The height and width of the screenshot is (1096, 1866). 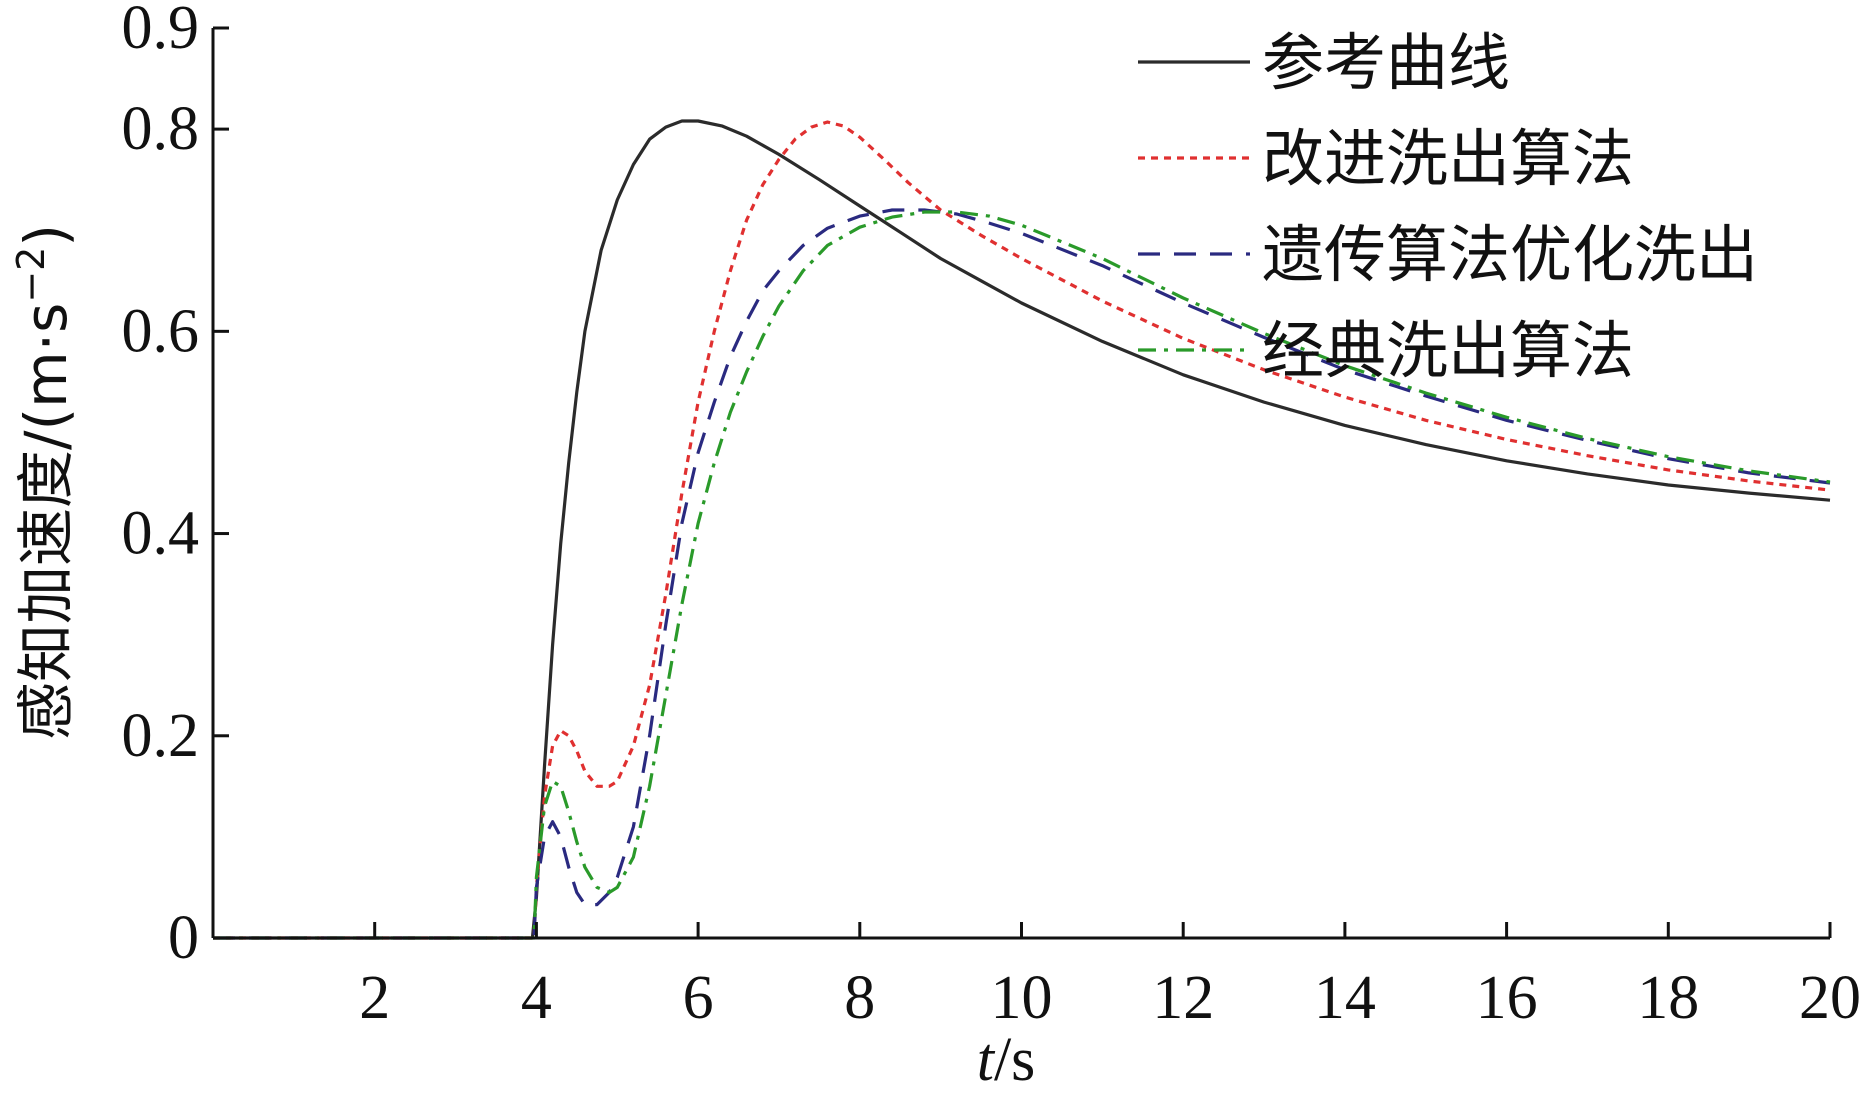 I want to click on x-tick-label: 16, so click(x=1507, y=998).